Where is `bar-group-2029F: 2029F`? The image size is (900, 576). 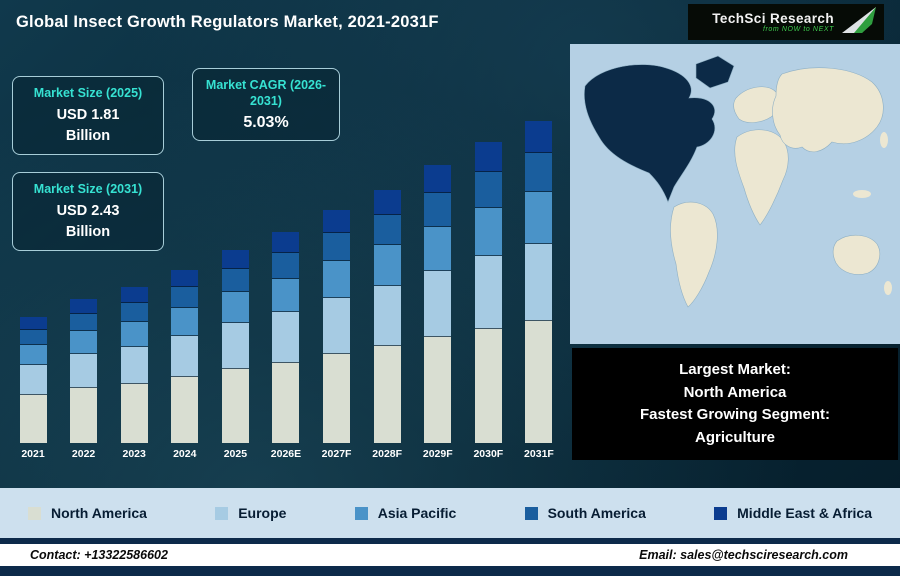 bar-group-2029F: 2029F is located at coordinates (438, 312).